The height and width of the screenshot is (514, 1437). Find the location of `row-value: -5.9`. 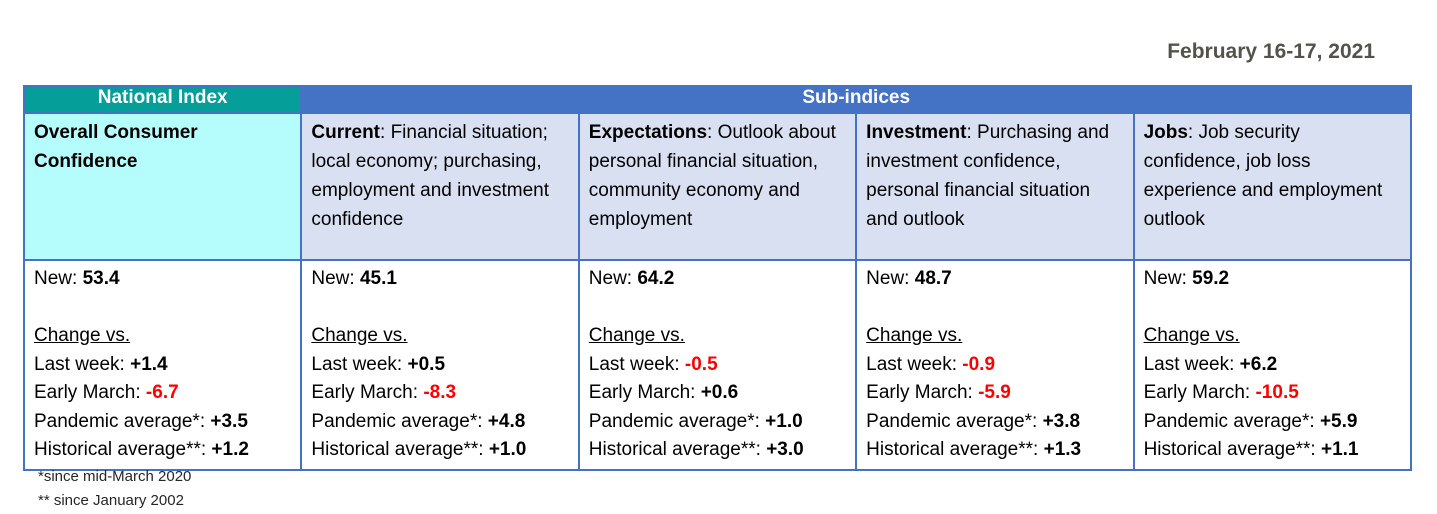

row-value: -5.9 is located at coordinates (994, 392).